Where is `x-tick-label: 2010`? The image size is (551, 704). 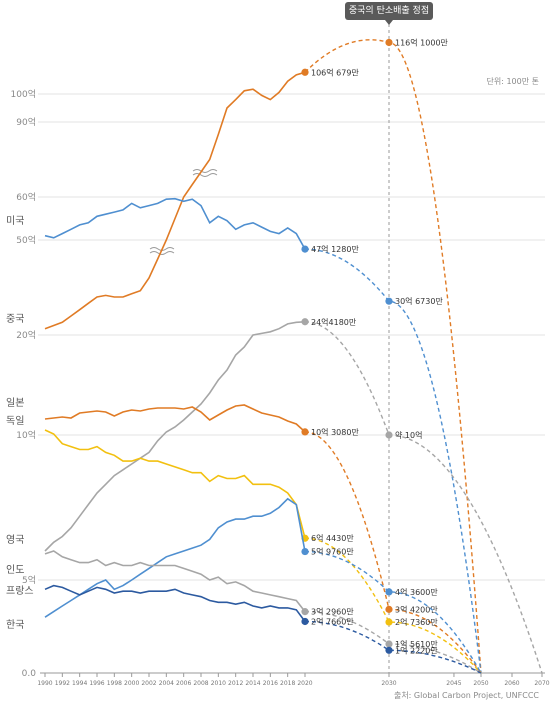
x-tick-label: 2010 is located at coordinates (218, 683).